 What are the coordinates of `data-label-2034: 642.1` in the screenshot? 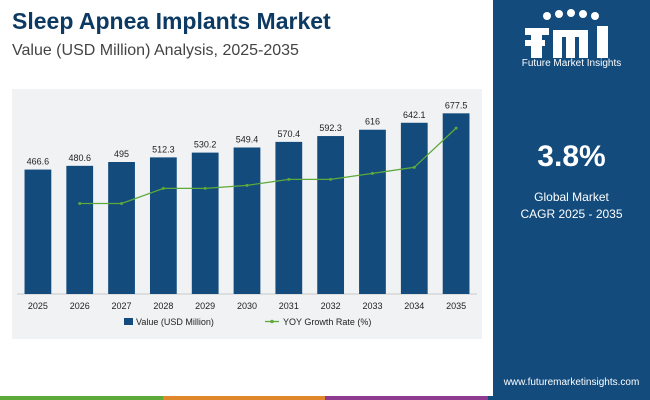 It's located at (414, 115).